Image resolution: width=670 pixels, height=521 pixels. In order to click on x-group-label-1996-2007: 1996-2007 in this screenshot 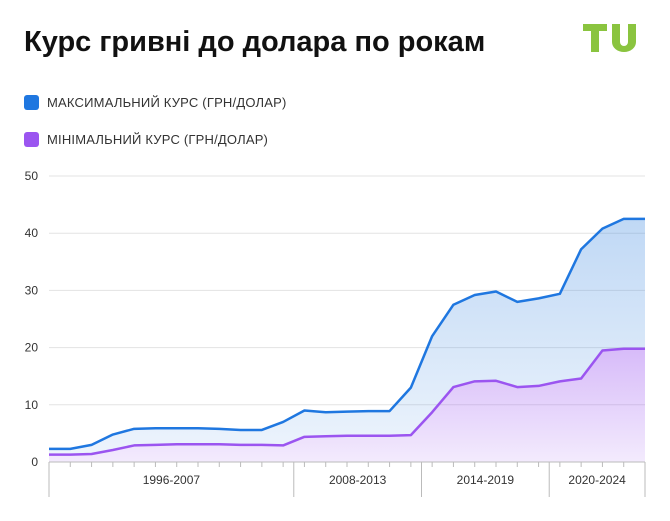, I will do `click(172, 480)`.